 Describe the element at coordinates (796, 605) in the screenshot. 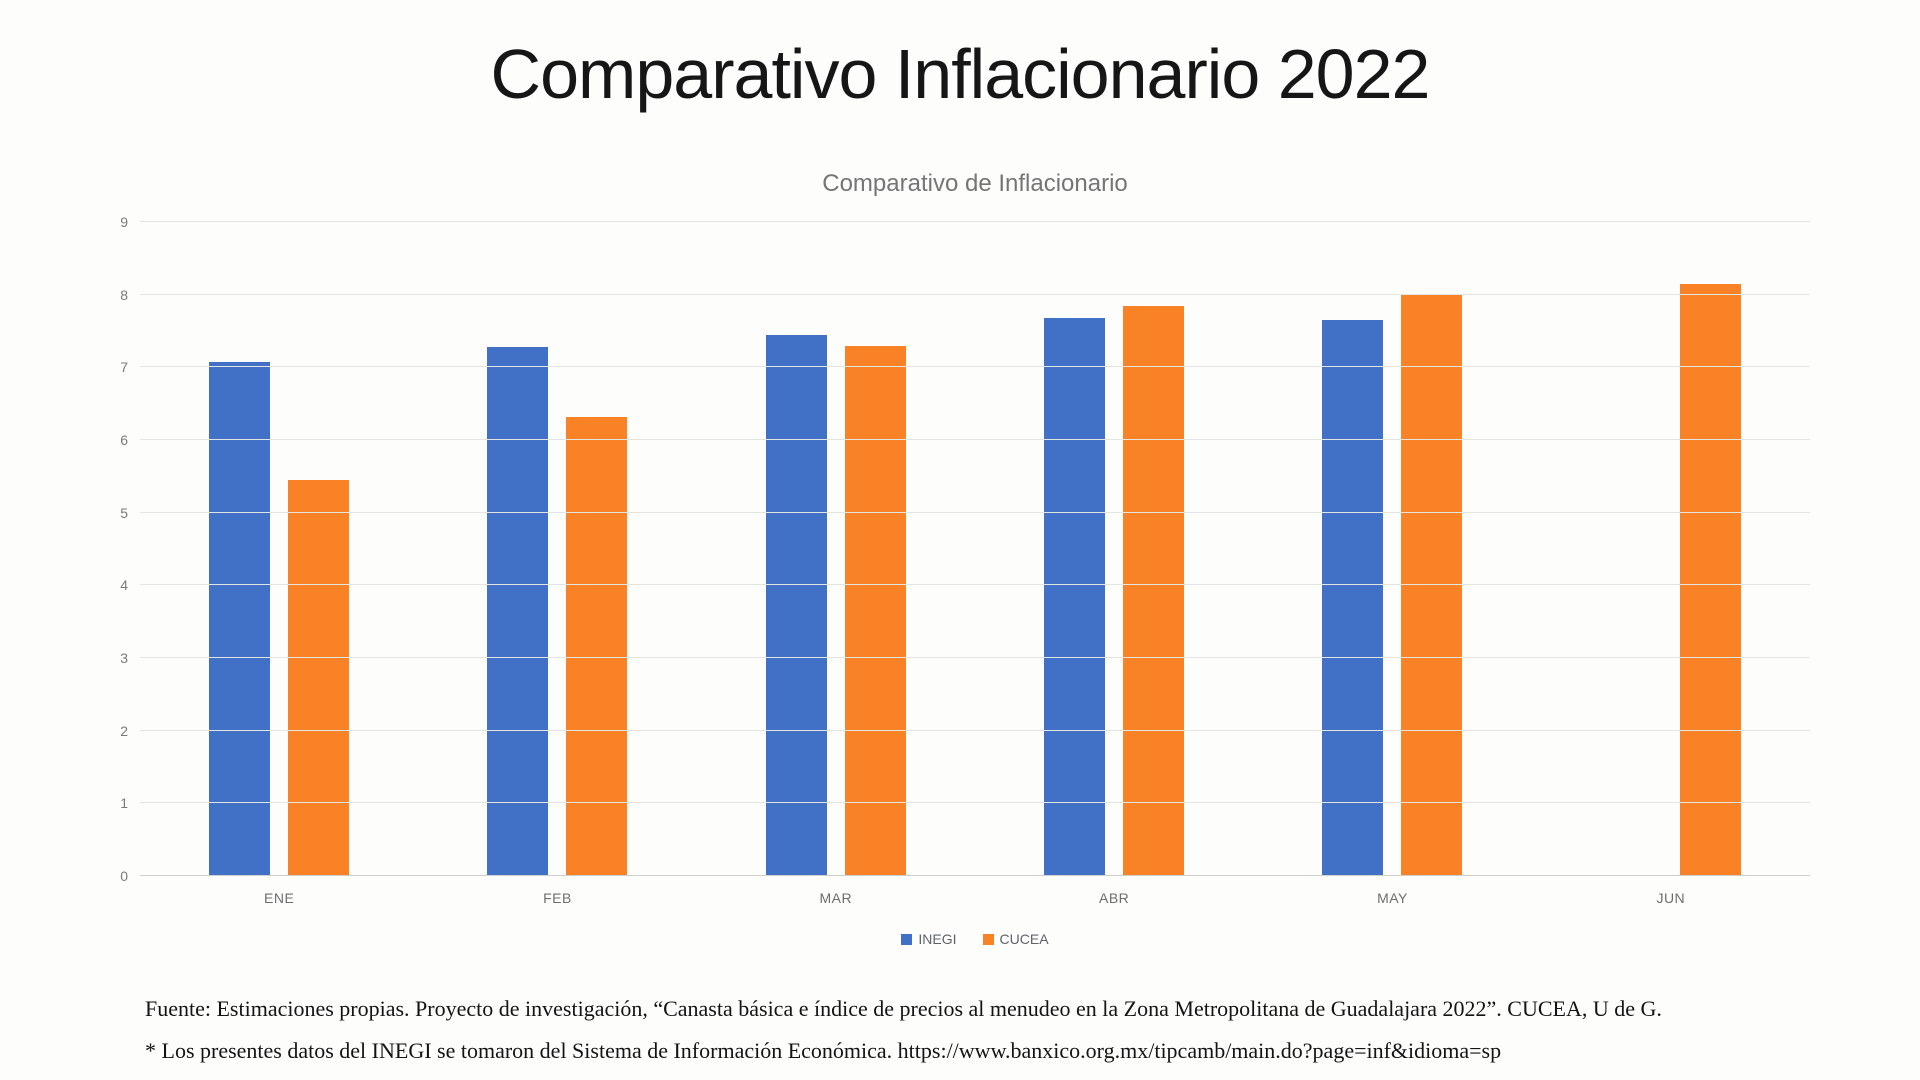

I see `bar-inegi-mar` at that location.